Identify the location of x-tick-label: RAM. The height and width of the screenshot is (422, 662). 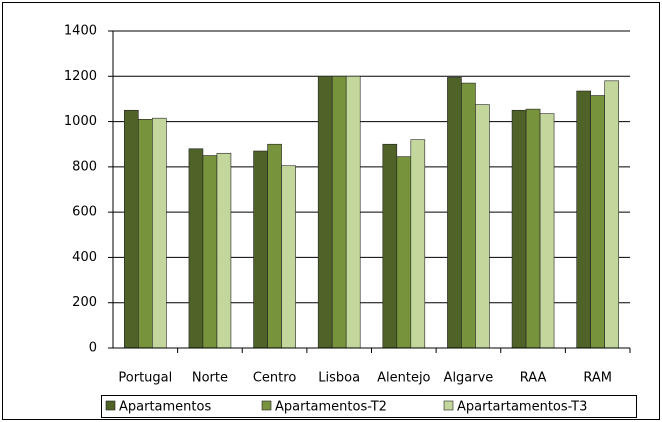
(597, 378).